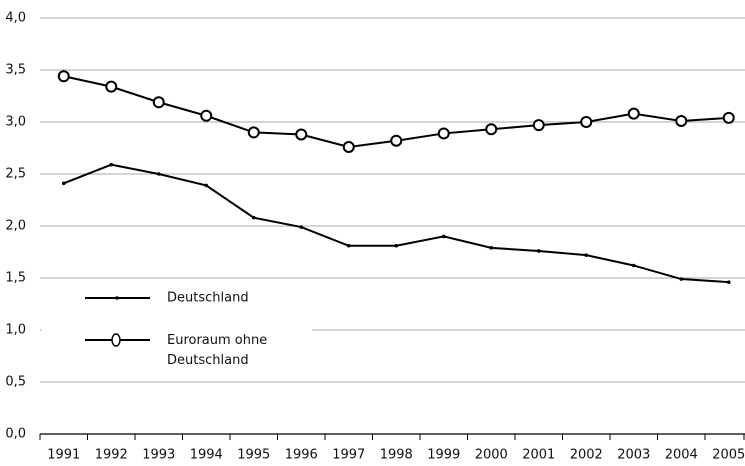 This screenshot has width=745, height=466. What do you see at coordinates (301, 455) in the screenshot?
I see `x-tick-label: 1996` at bounding box center [301, 455].